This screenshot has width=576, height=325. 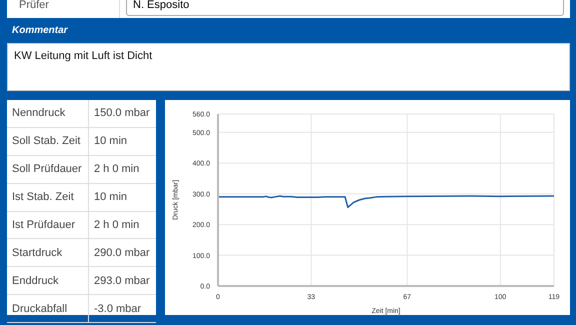 I want to click on text: N. Esposito, so click(x=345, y=8).